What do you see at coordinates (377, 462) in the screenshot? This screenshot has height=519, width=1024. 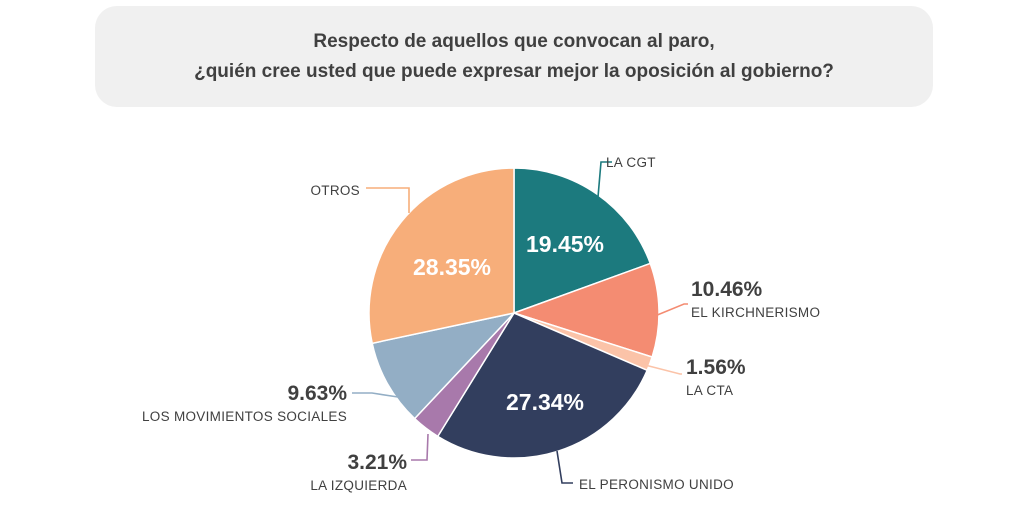 I see `value-label-la-izquierda: 3.21%` at bounding box center [377, 462].